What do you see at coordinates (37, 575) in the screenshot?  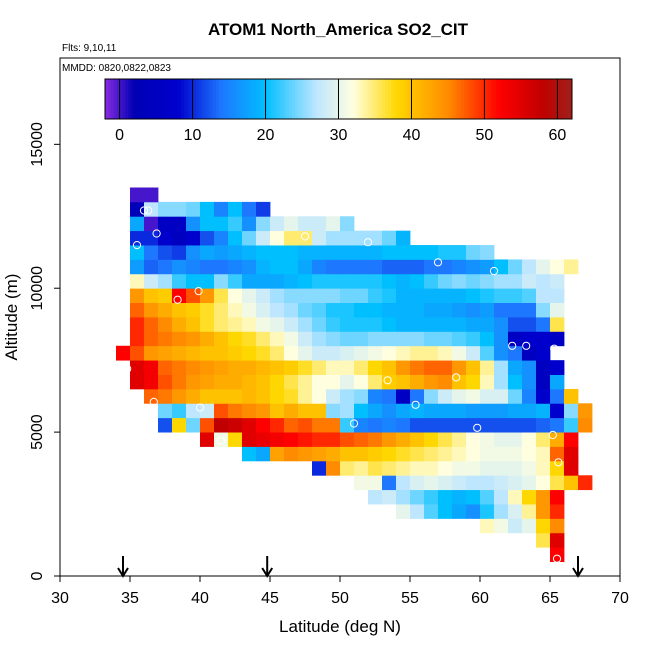 I see `y-tick-label: 0` at bounding box center [37, 575].